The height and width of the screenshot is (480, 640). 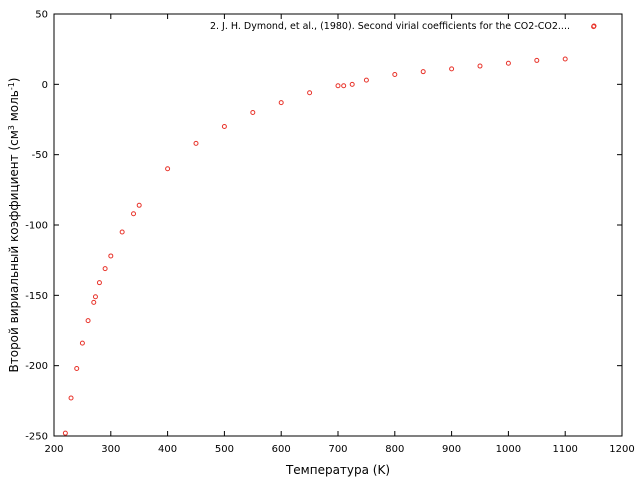 What do you see at coordinates (167, 449) in the screenshot?
I see `x-tick-label: 400` at bounding box center [167, 449].